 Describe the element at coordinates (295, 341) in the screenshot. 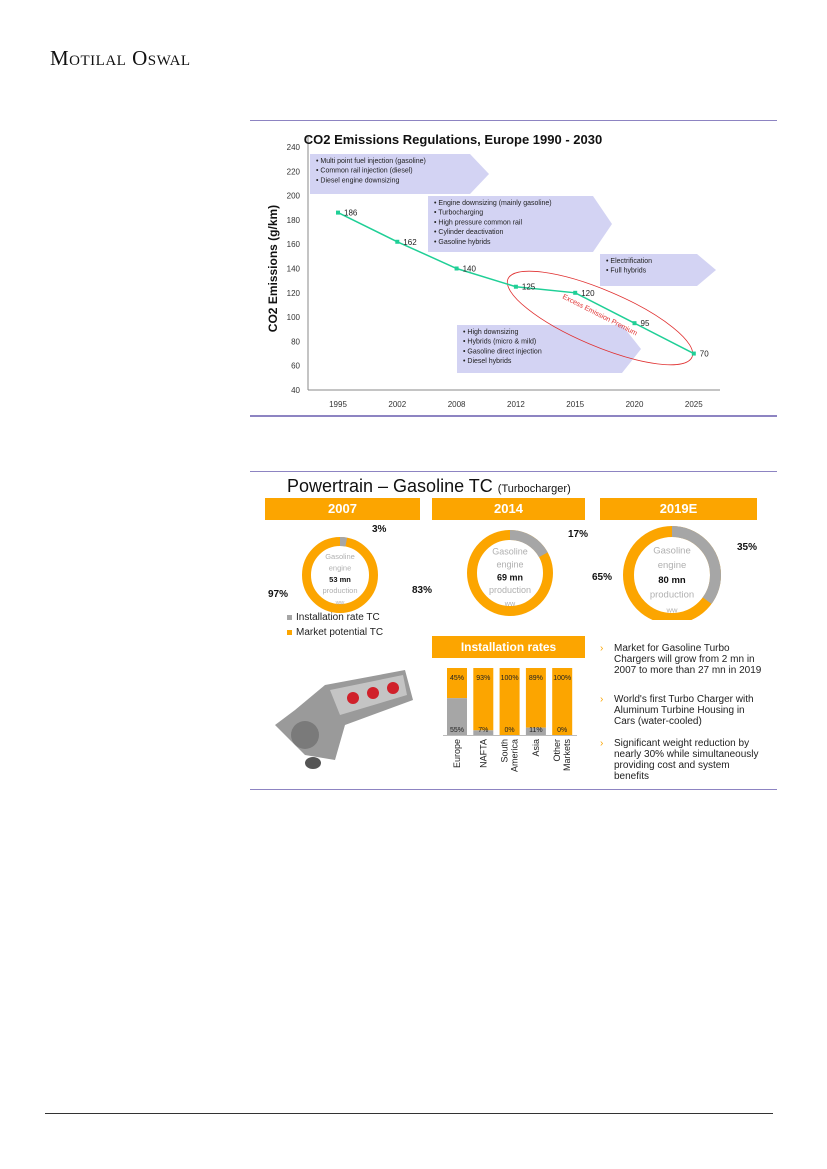

I see `y-tick-label: 80` at that location.